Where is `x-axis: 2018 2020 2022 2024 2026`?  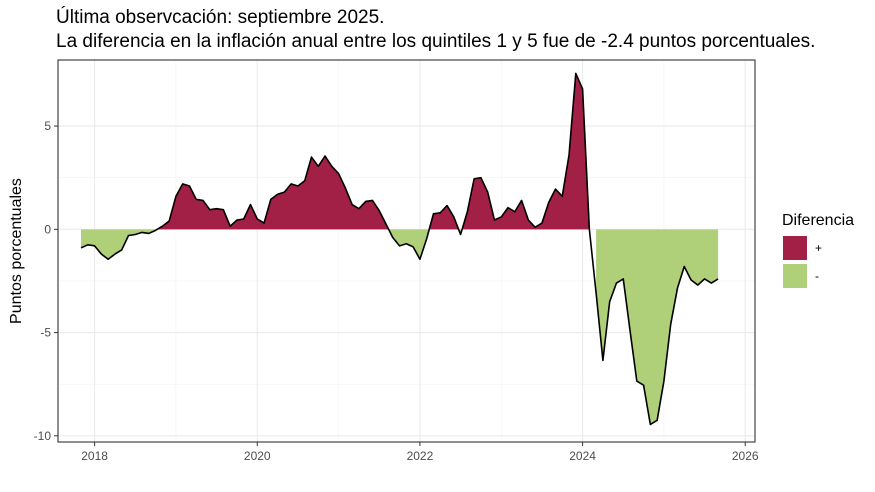 x-axis: 2018 2020 2022 2024 2026 is located at coordinates (420, 452).